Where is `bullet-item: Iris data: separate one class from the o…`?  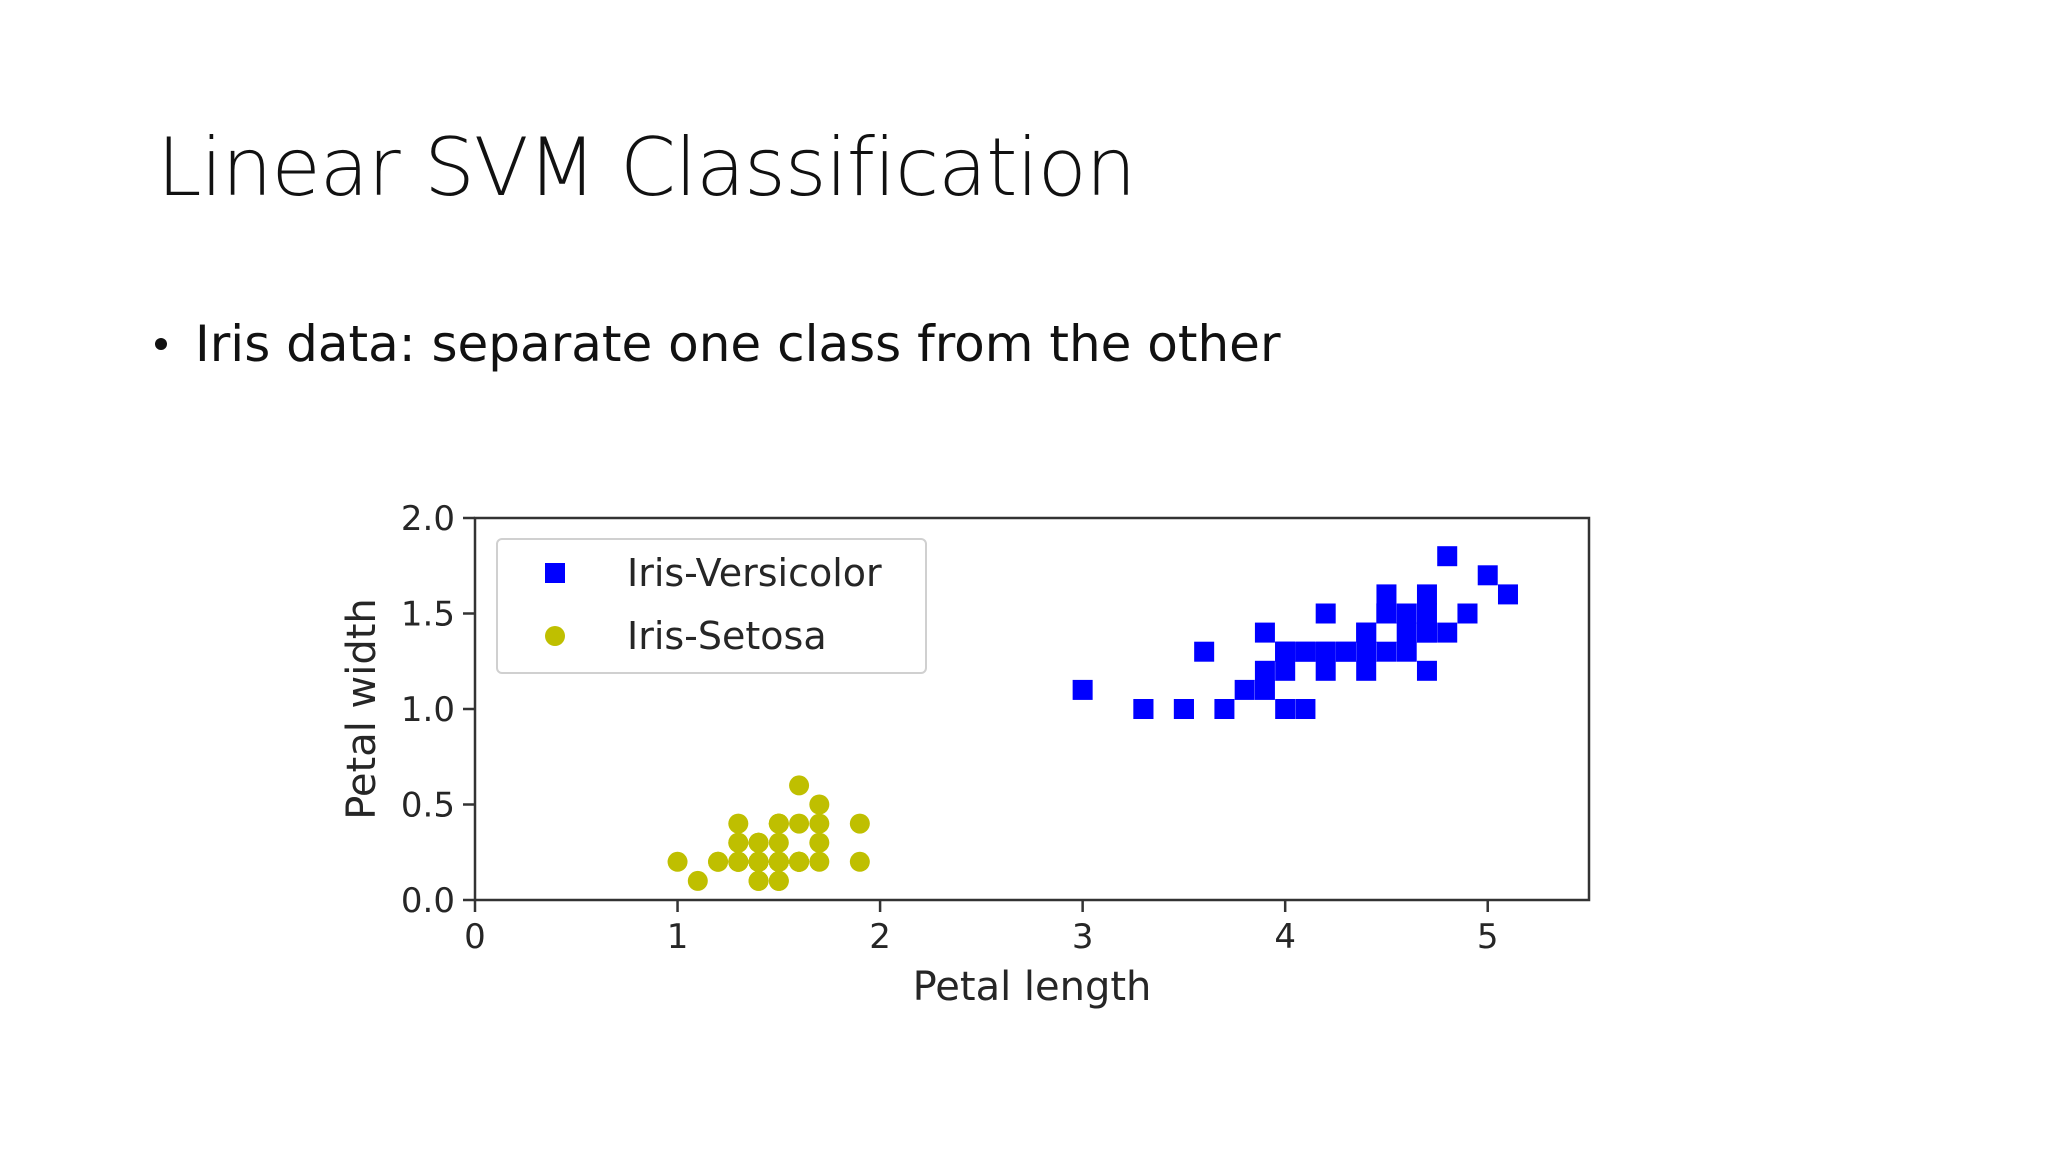
bullet-item: Iris data: separate one class from the o… is located at coordinates (718, 344).